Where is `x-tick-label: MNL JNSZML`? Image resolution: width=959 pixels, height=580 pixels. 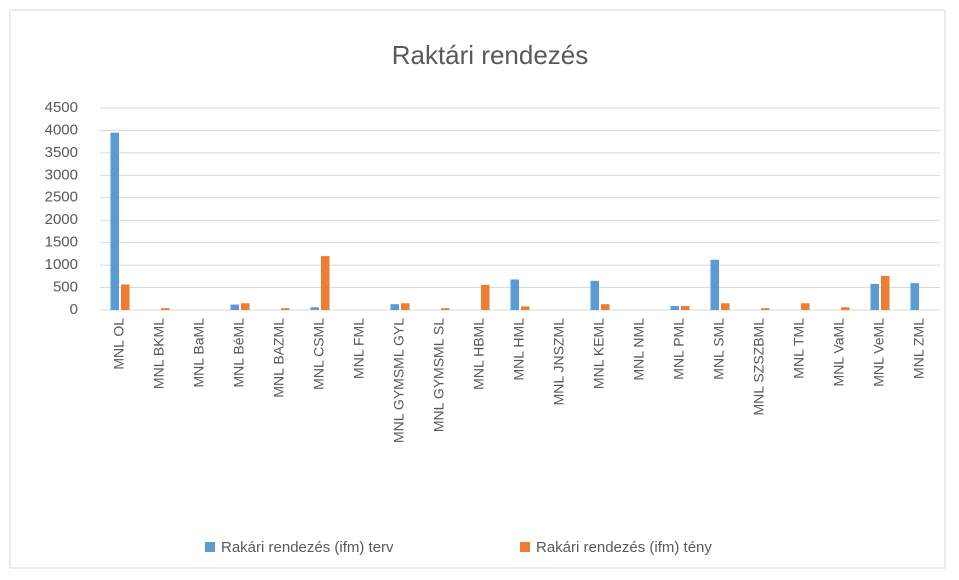
x-tick-label: MNL JNSZML is located at coordinates (559, 362).